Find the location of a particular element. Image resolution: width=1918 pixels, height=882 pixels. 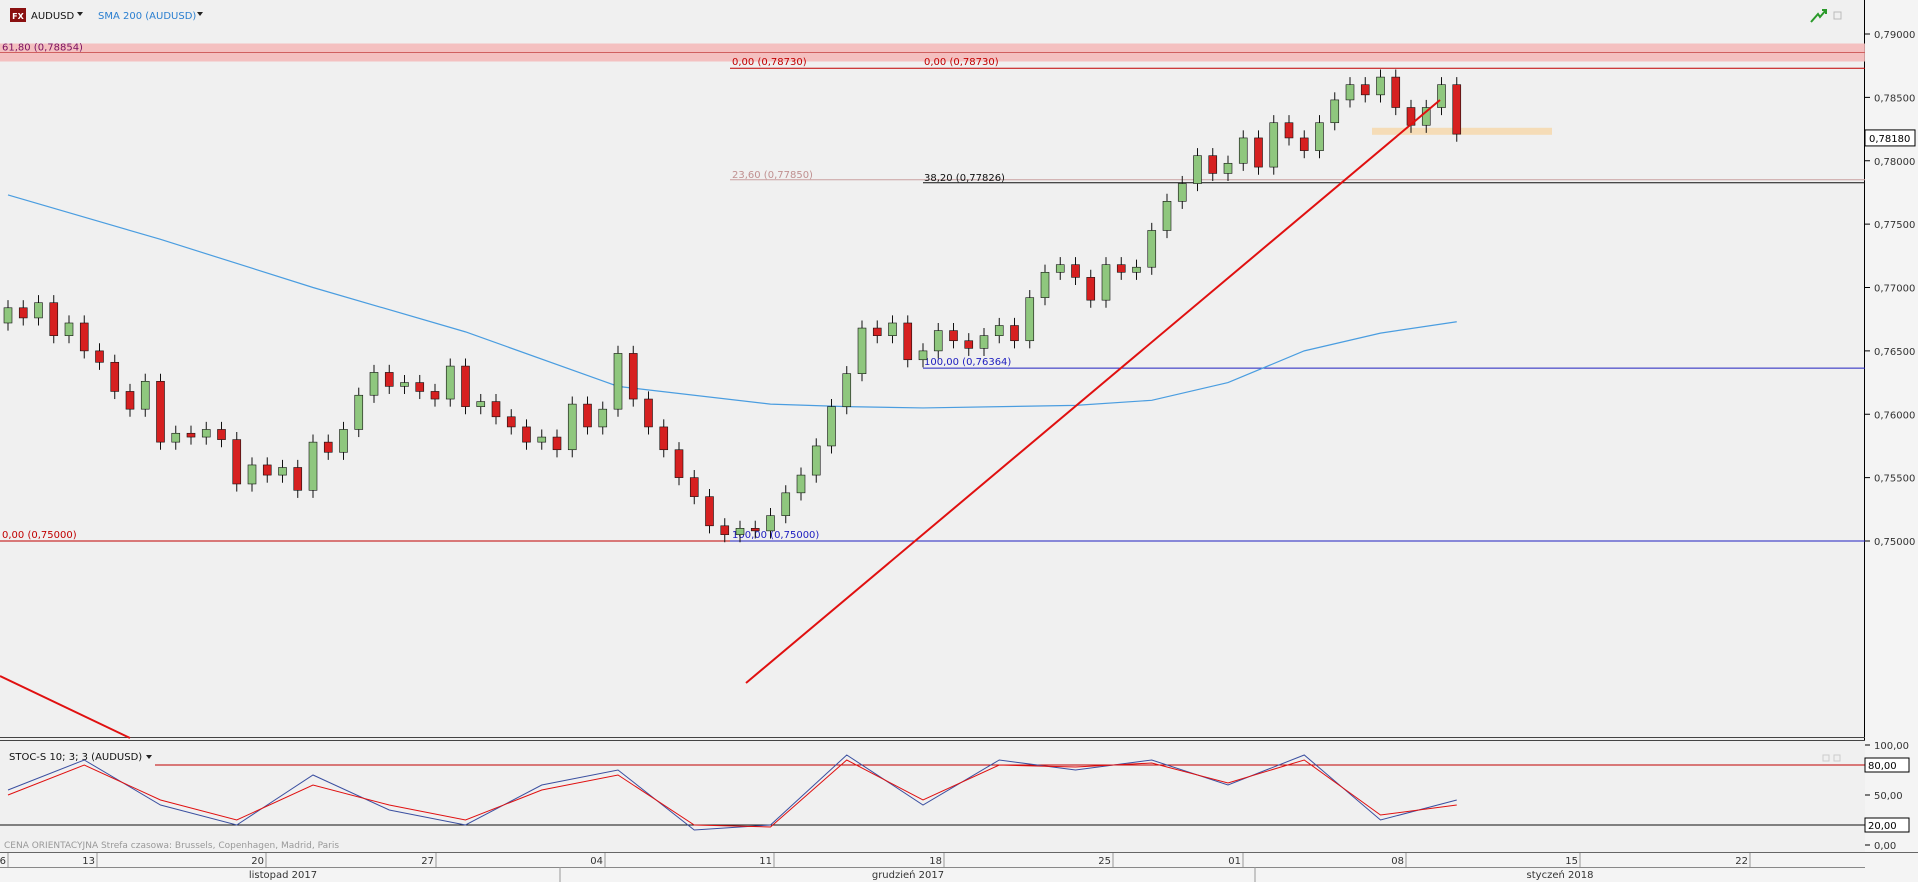

stoch-80-label: 80,00 is located at coordinates (1882, 766).